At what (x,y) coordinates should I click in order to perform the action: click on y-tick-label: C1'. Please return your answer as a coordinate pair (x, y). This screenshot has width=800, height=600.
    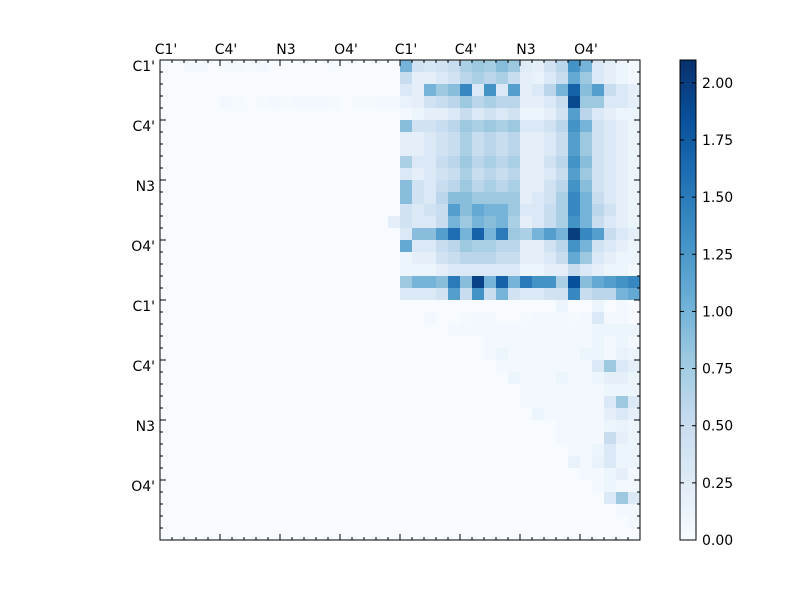
    Looking at the image, I should click on (143, 67).